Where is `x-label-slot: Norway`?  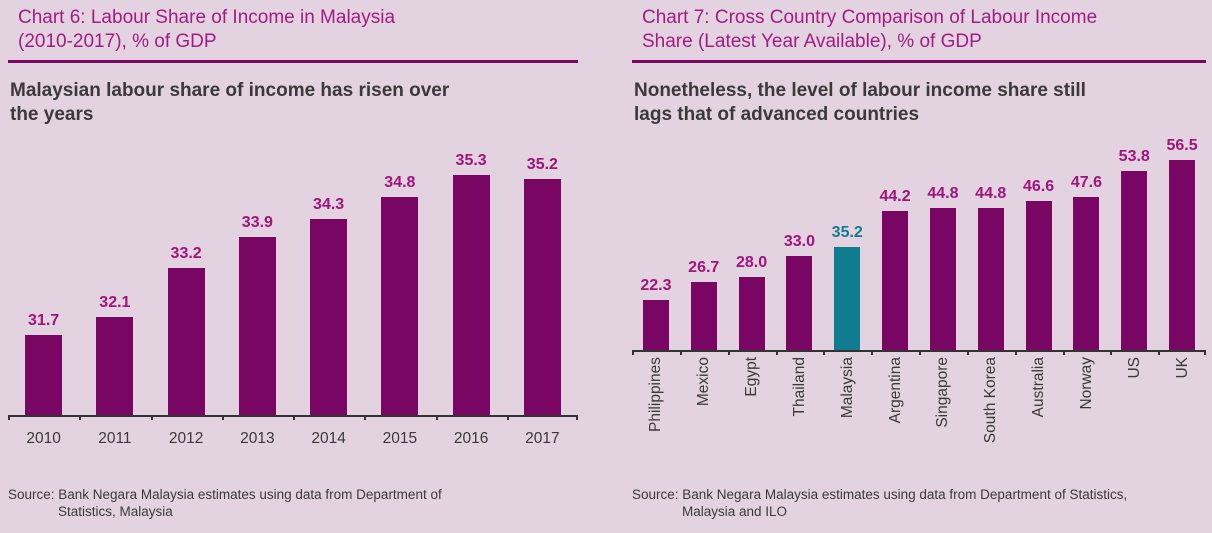
x-label-slot: Norway is located at coordinates (1086, 407).